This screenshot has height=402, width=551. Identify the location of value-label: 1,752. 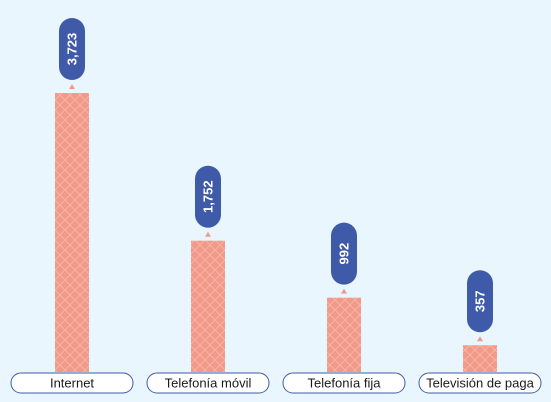
(208, 196).